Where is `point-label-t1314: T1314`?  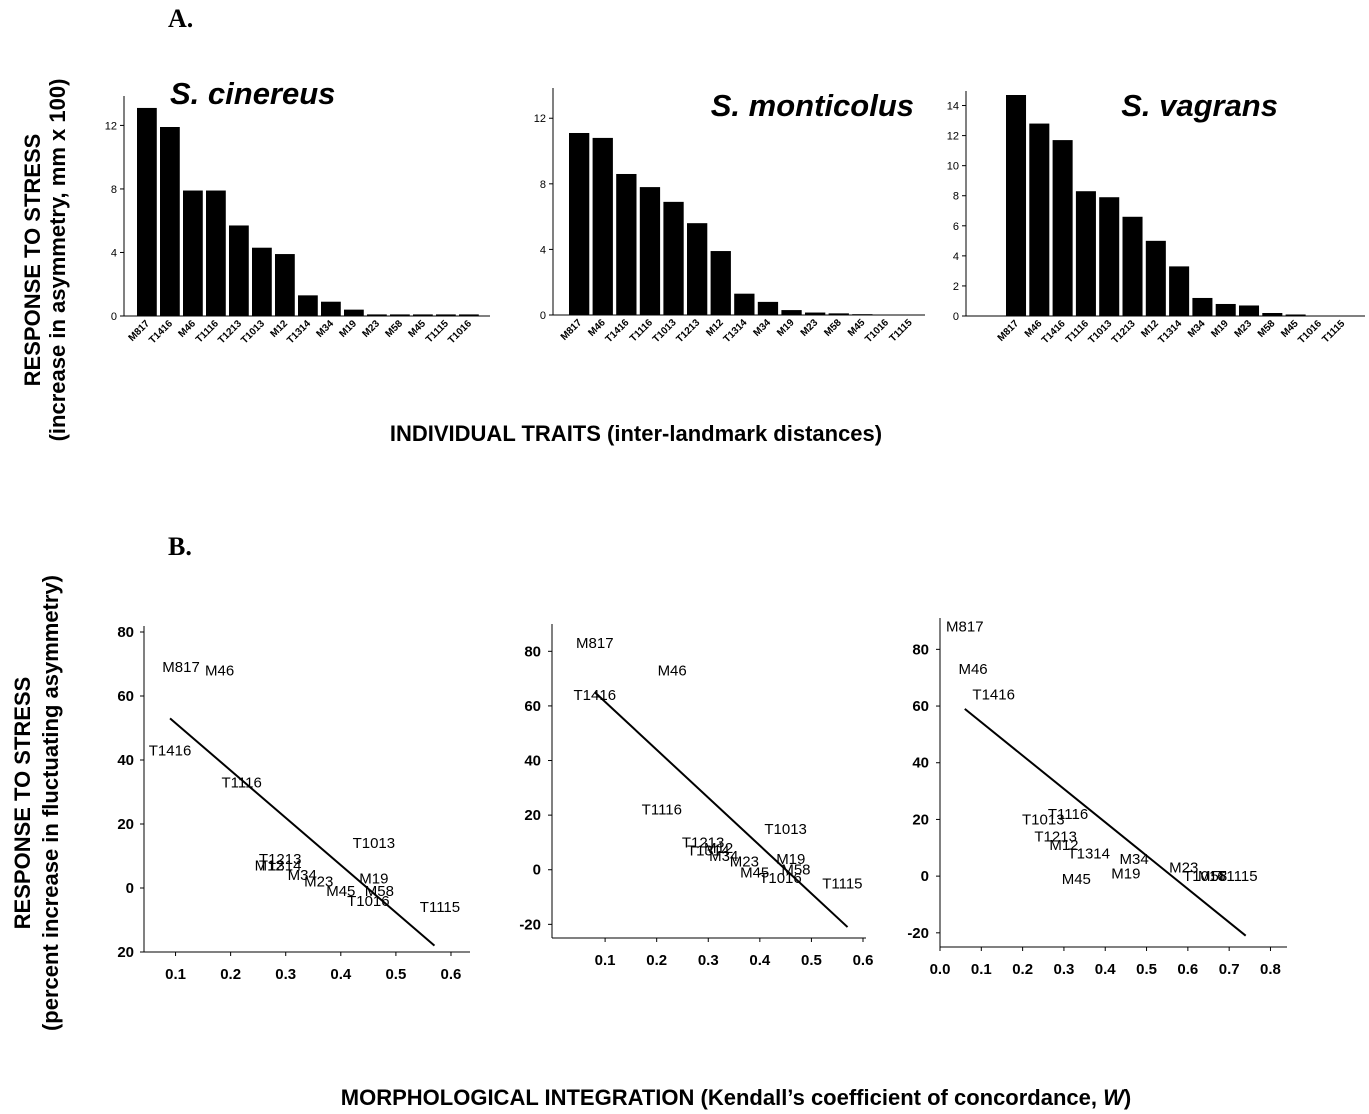
point-label-t1314: T1314 is located at coordinates (1088, 853).